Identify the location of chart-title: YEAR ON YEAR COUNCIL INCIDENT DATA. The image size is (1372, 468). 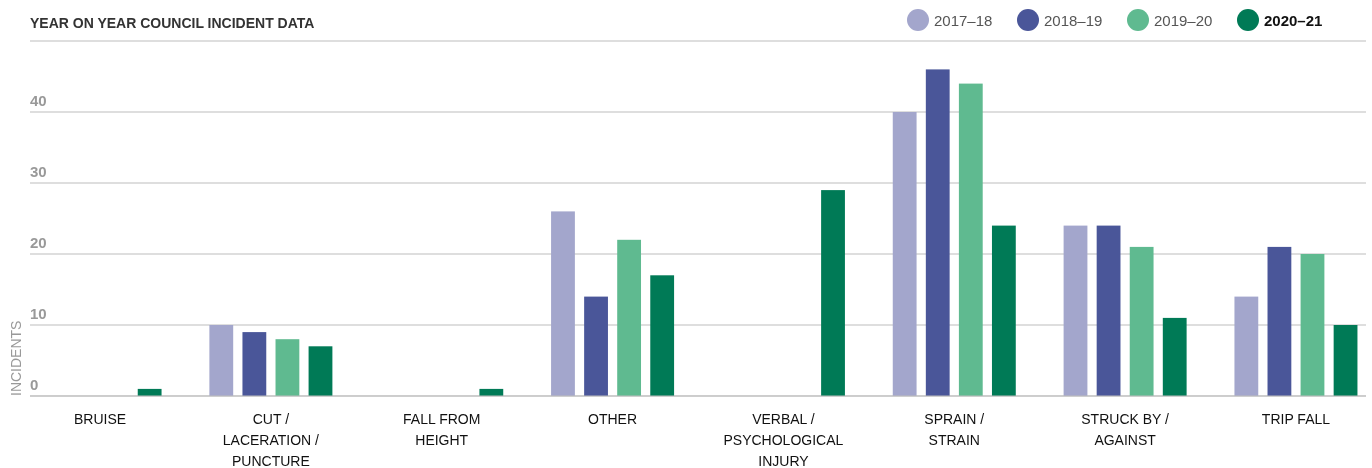
(172, 23).